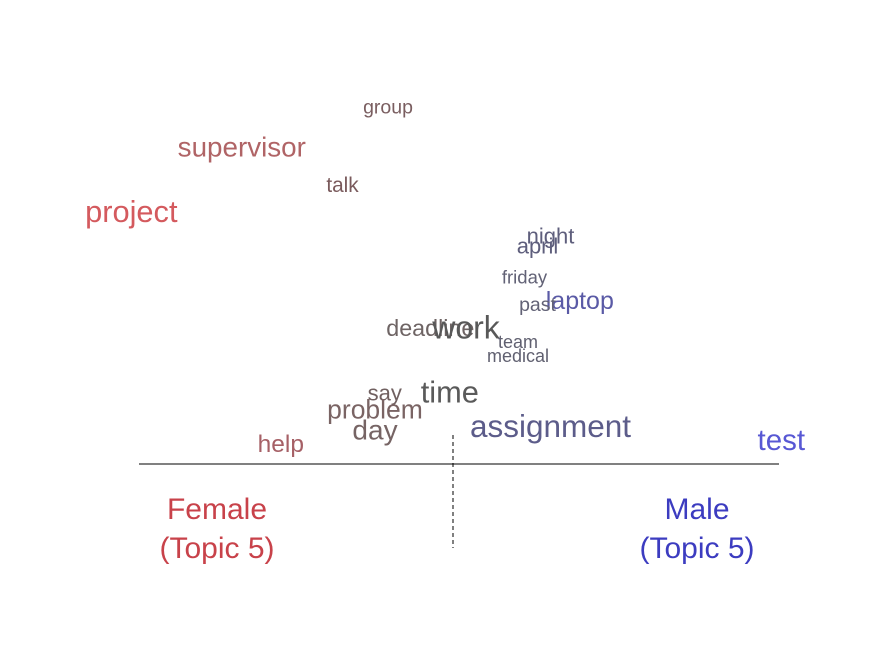 The image size is (880, 665). Describe the element at coordinates (518, 342) in the screenshot. I see `word-team: team` at that location.